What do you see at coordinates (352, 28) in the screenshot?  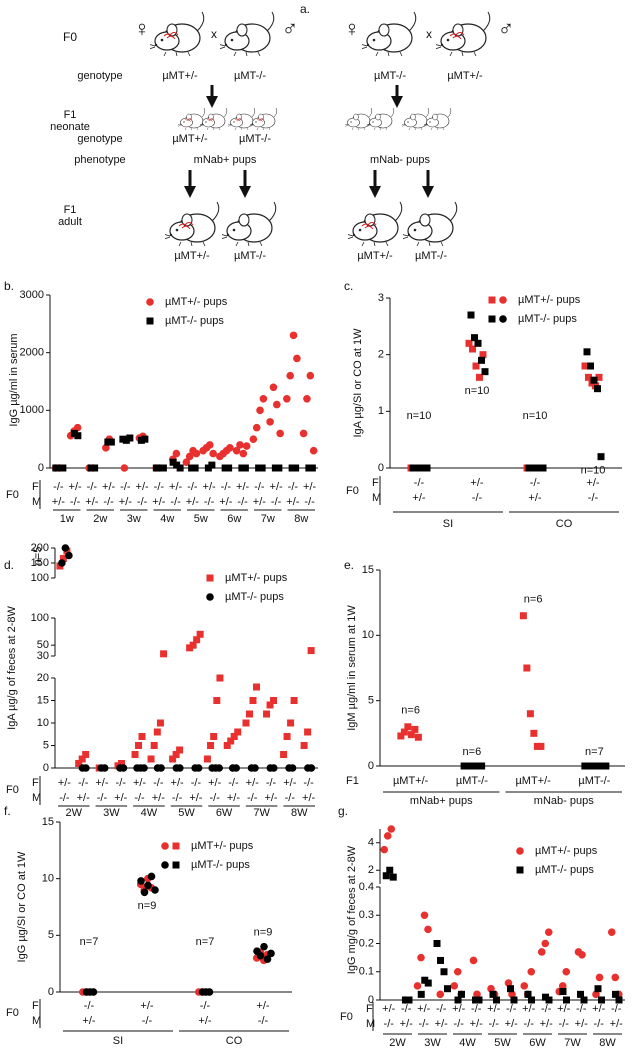 I see `sex-symbol: ♀` at bounding box center [352, 28].